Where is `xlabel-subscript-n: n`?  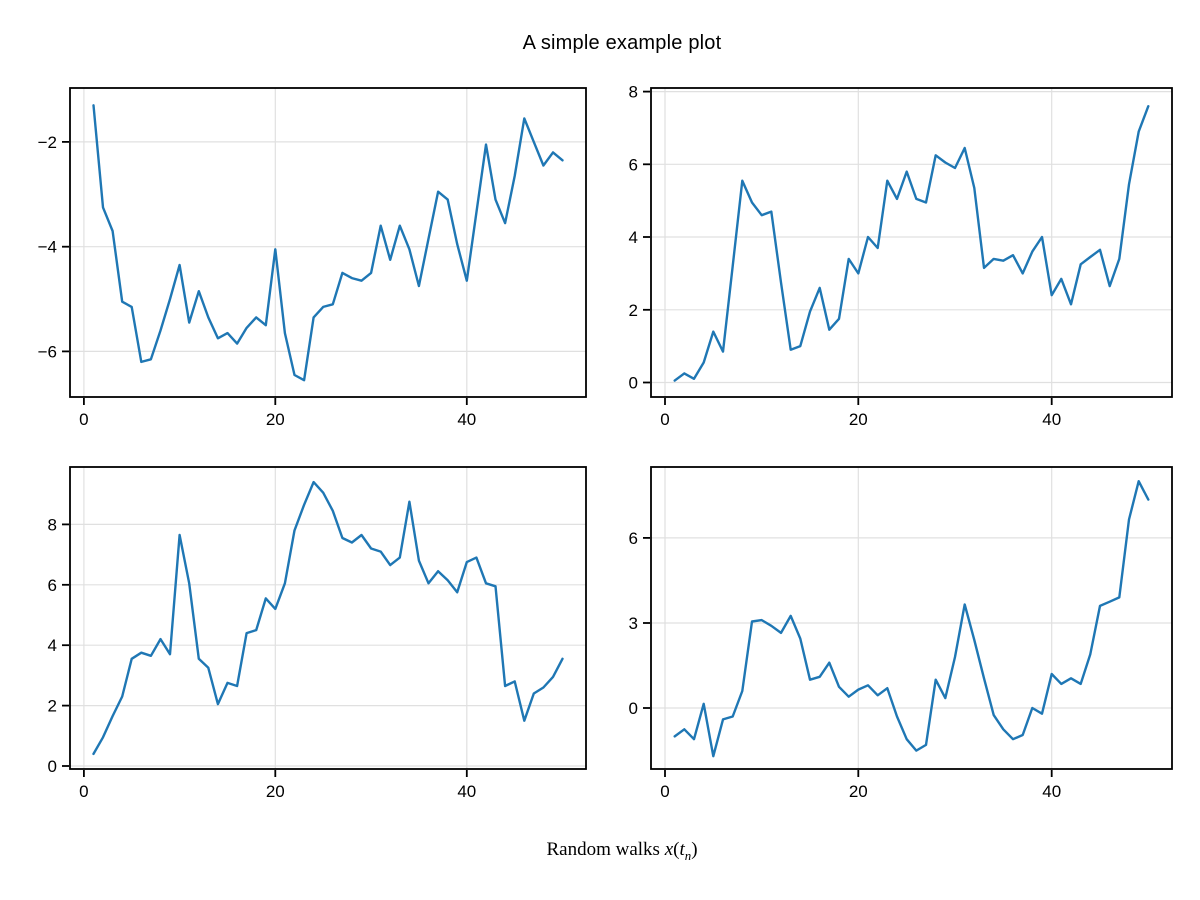 xlabel-subscript-n: n is located at coordinates (688, 855).